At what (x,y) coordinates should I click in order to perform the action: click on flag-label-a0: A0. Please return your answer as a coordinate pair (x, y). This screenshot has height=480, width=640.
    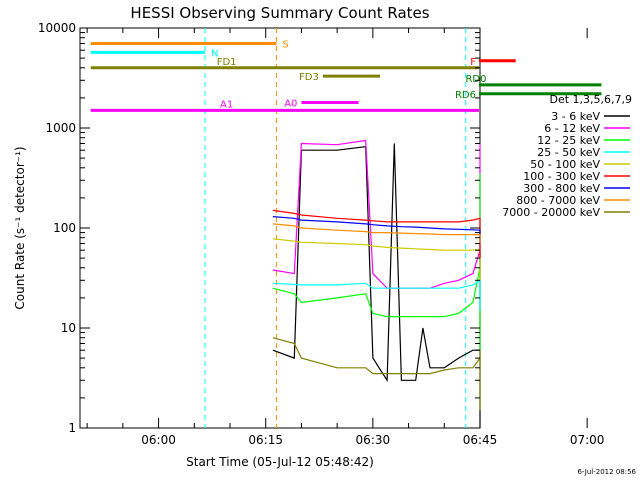
    Looking at the image, I should click on (290, 103).